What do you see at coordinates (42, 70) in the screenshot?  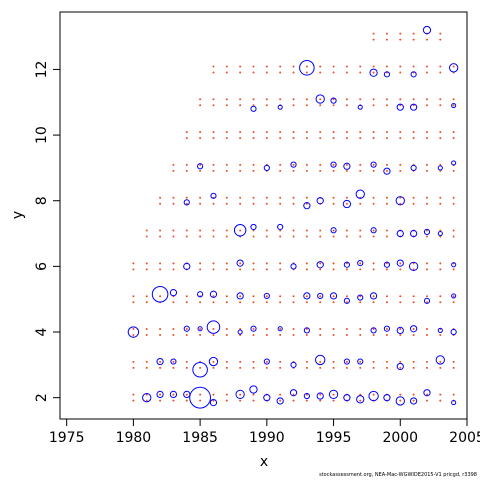 I see `y-tick-label: 12` at bounding box center [42, 70].